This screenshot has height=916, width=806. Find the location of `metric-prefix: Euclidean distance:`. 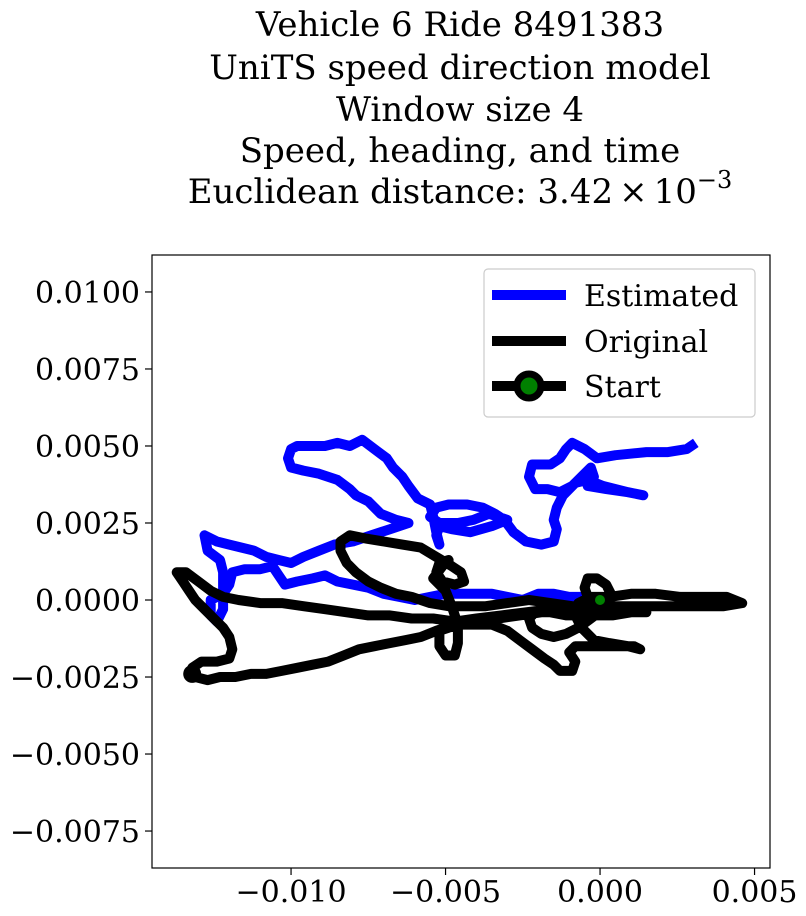

metric-prefix: Euclidean distance: is located at coordinates (363, 192).